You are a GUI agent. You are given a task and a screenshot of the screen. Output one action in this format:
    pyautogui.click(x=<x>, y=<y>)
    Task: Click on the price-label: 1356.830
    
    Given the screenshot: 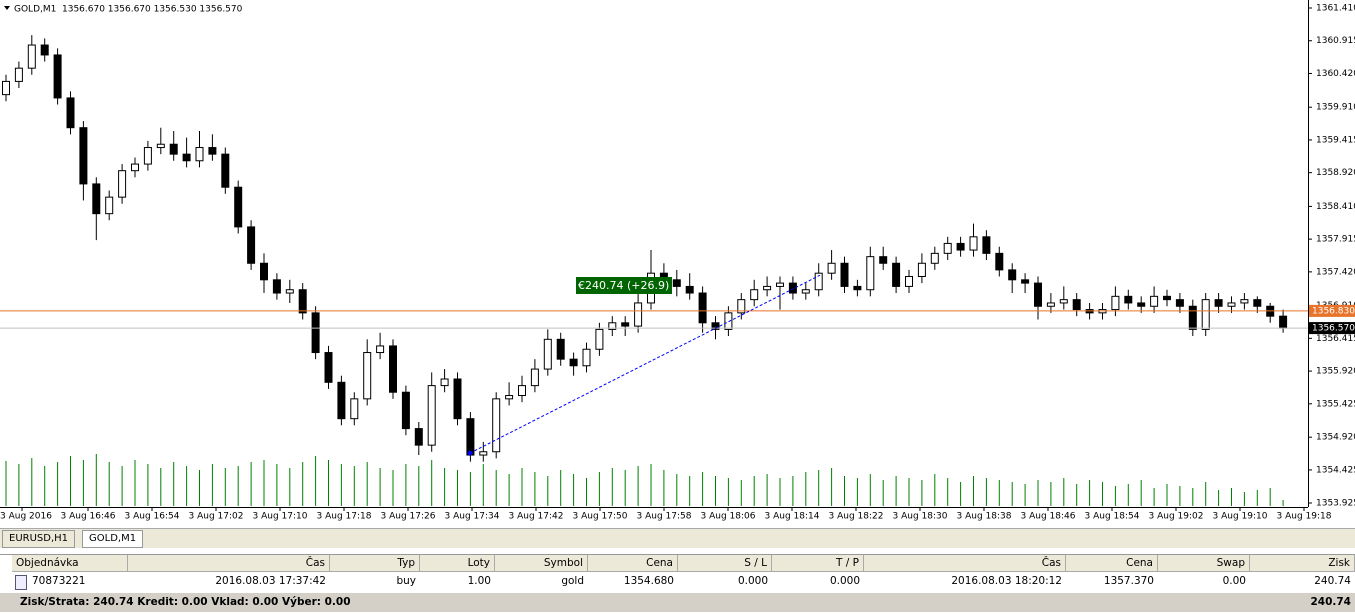 What is the action you would take?
    pyautogui.click(x=1333, y=311)
    